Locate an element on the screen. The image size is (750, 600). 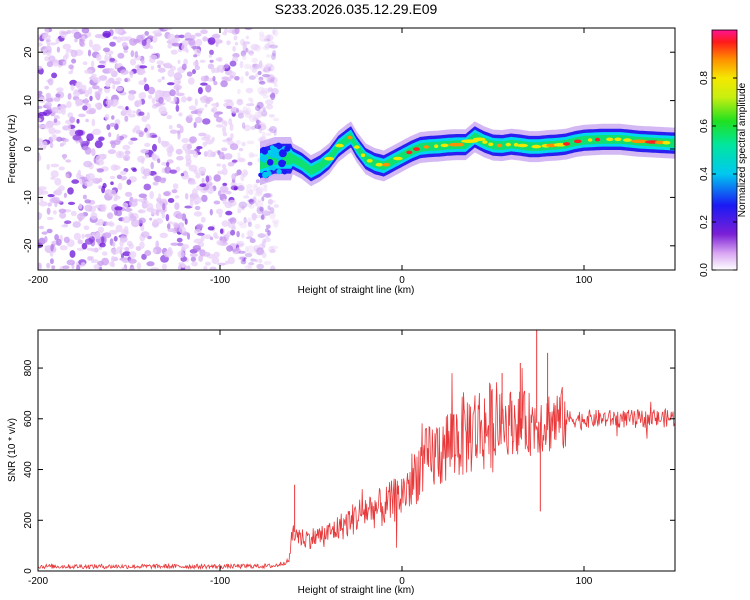
x-tick-label: 100 is located at coordinates (584, 581).